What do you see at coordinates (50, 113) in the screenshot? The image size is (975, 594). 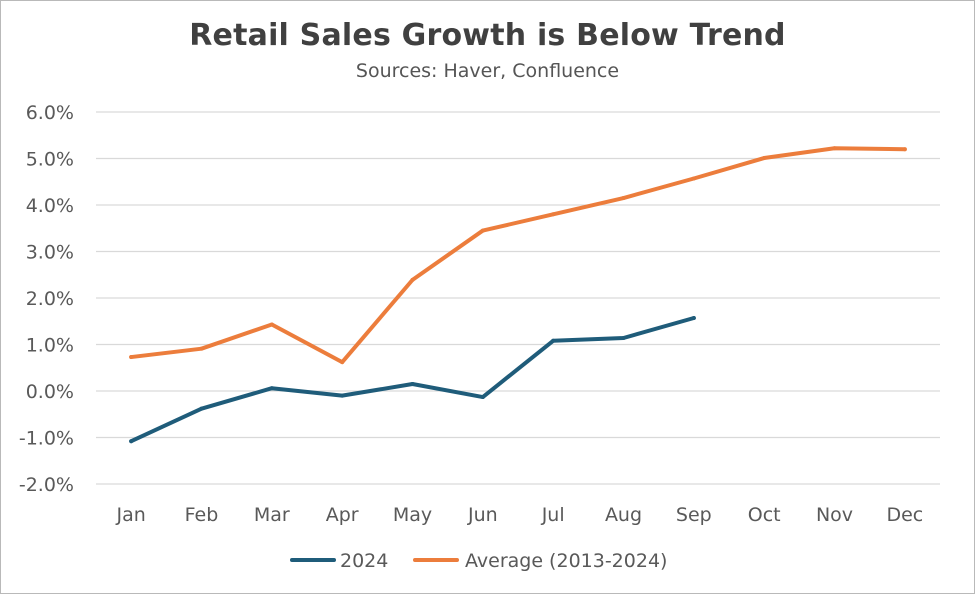 I see `y-tick-label: 6.0%` at bounding box center [50, 113].